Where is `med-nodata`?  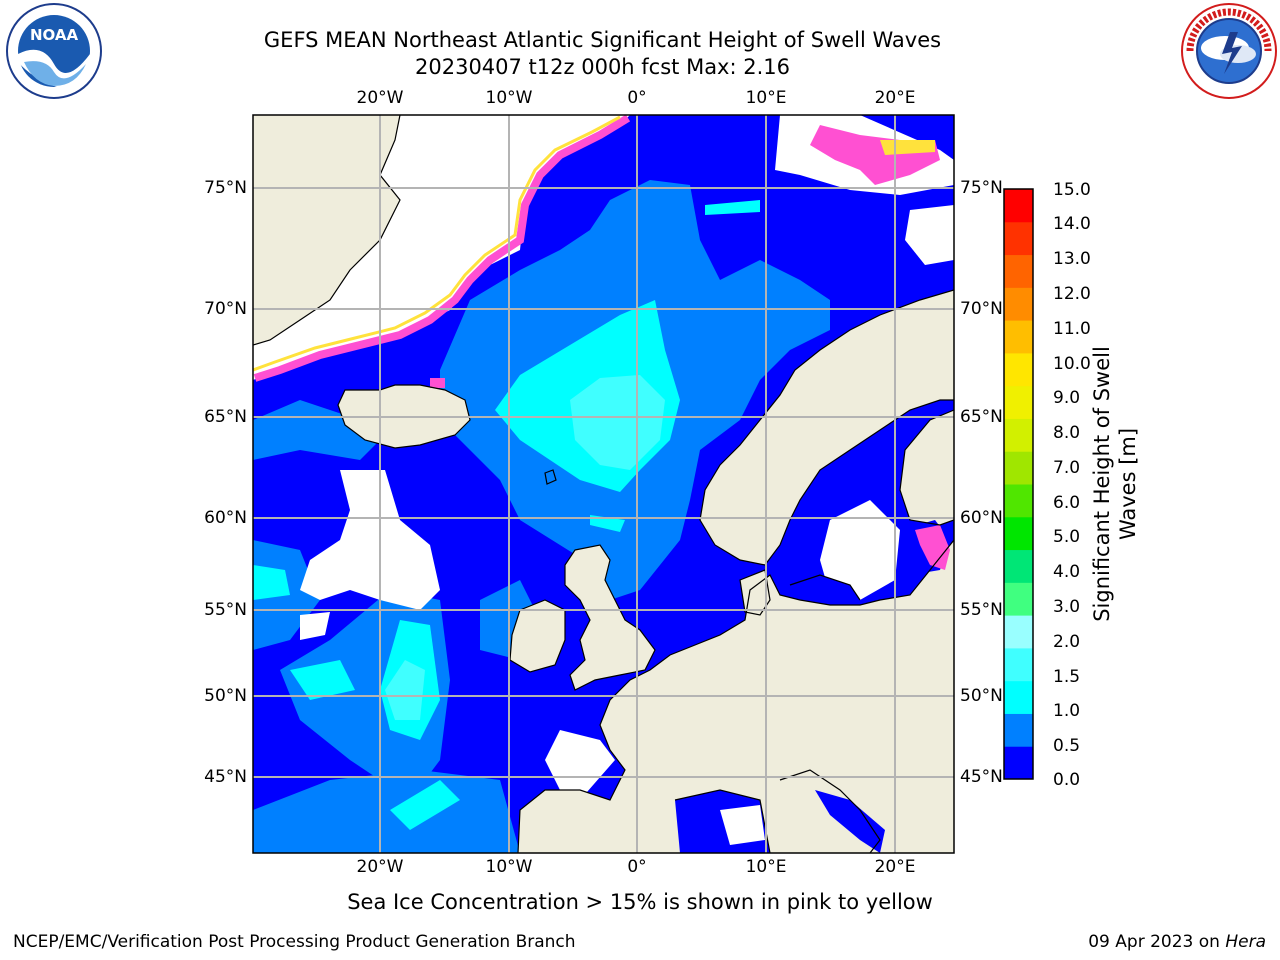
med-nodata is located at coordinates (742, 825).